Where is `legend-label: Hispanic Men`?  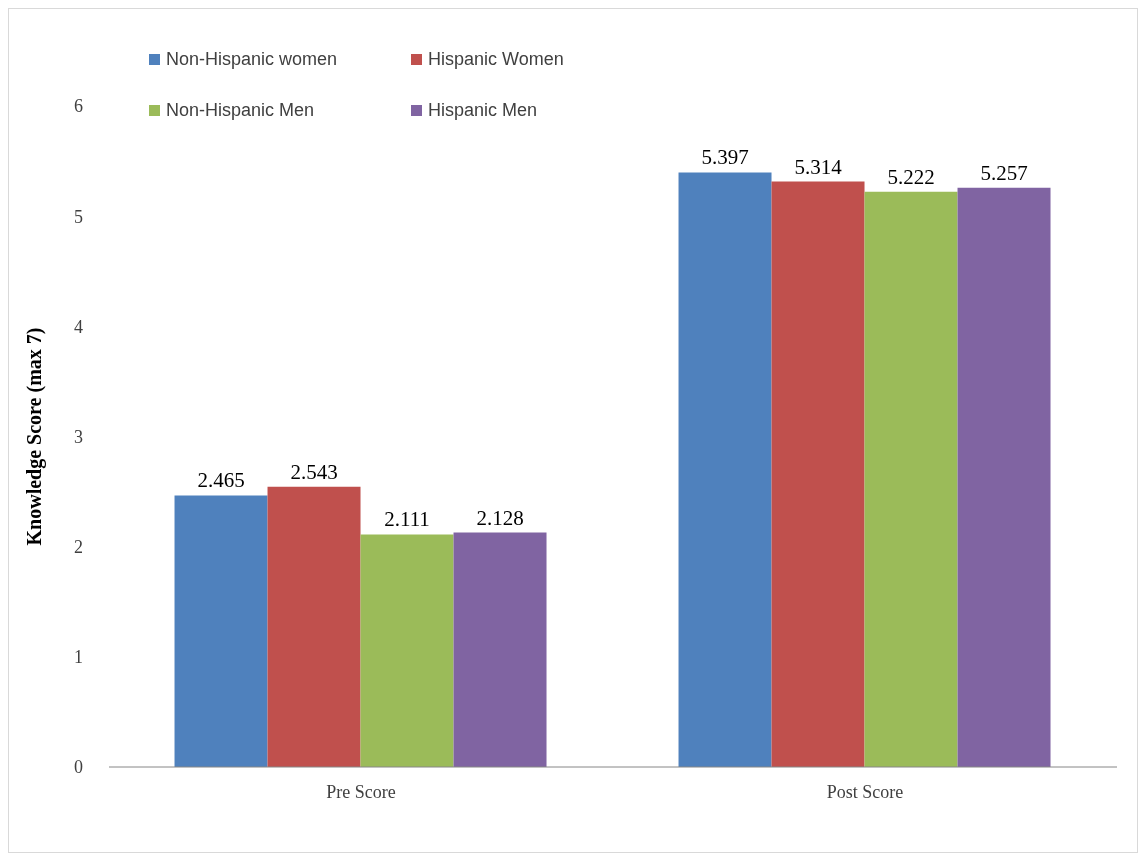 legend-label: Hispanic Men is located at coordinates (483, 110).